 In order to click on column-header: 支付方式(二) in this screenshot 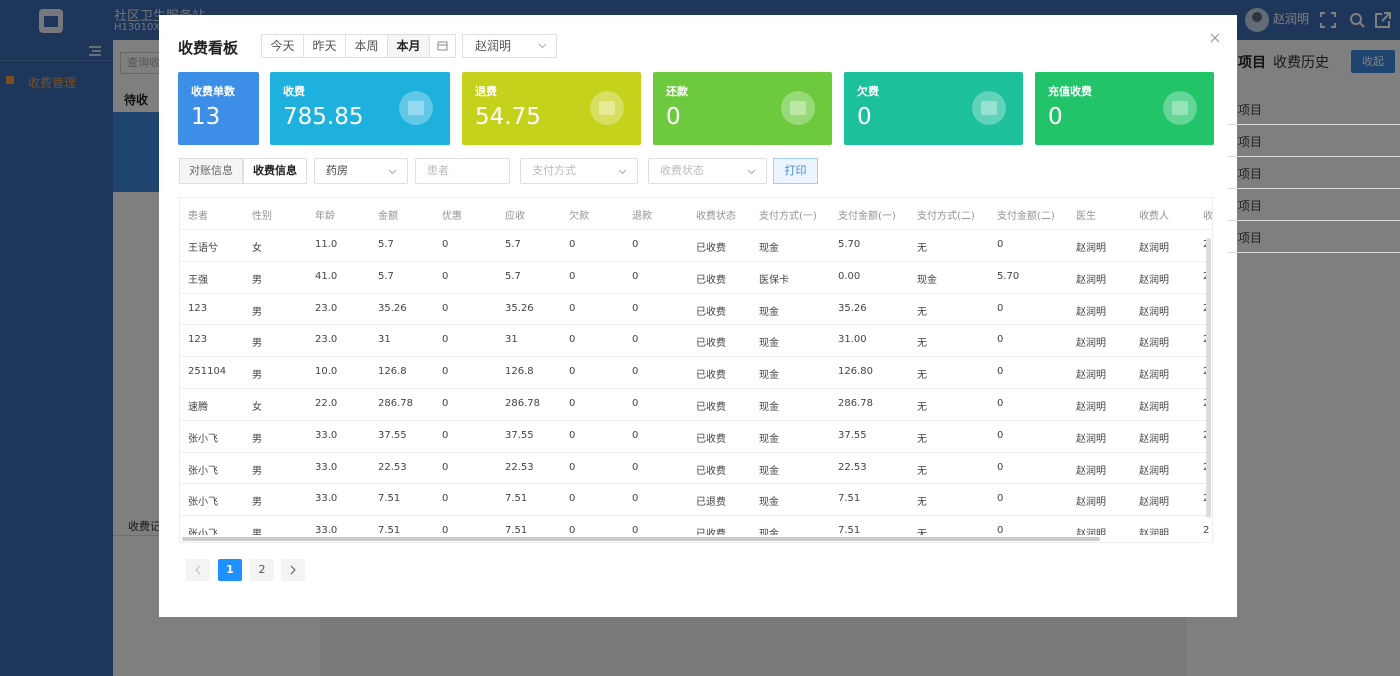, I will do `click(946, 216)`.